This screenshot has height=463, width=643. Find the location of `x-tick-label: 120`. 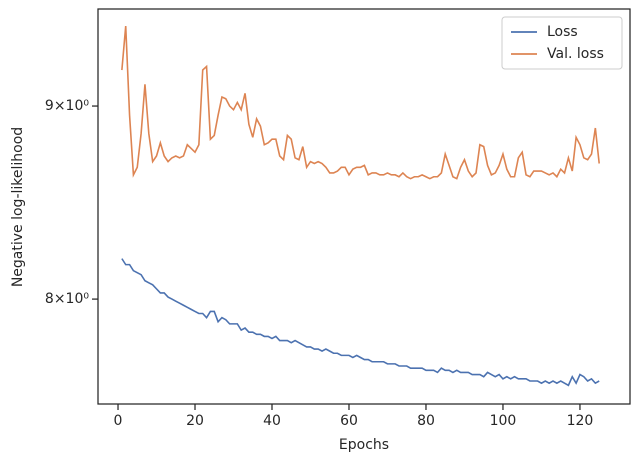

x-tick-label: 120 is located at coordinates (580, 421).